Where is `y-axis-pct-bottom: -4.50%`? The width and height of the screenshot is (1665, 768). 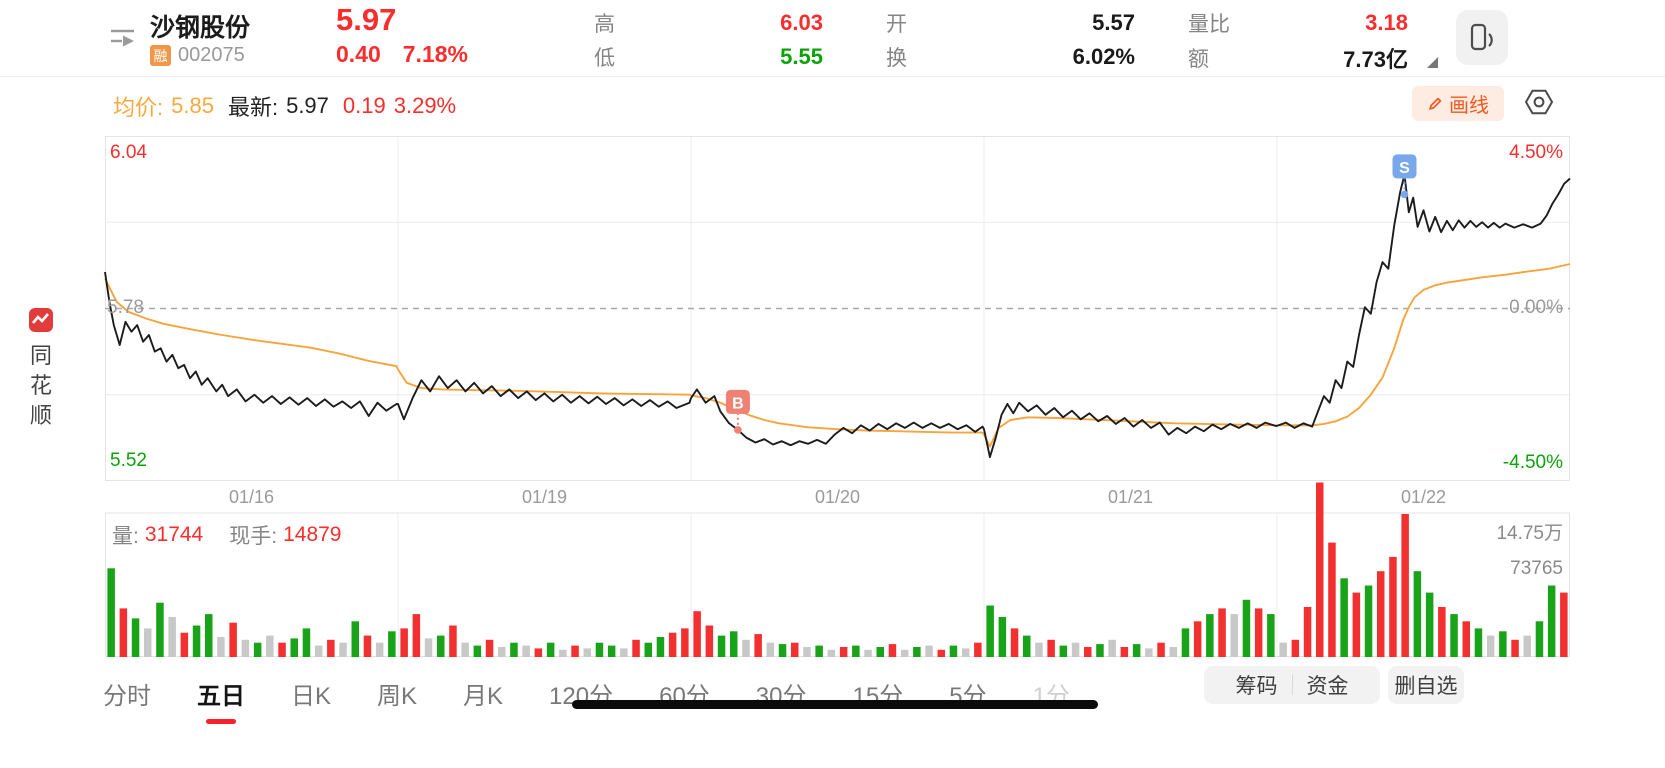 y-axis-pct-bottom: -4.50% is located at coordinates (1532, 462).